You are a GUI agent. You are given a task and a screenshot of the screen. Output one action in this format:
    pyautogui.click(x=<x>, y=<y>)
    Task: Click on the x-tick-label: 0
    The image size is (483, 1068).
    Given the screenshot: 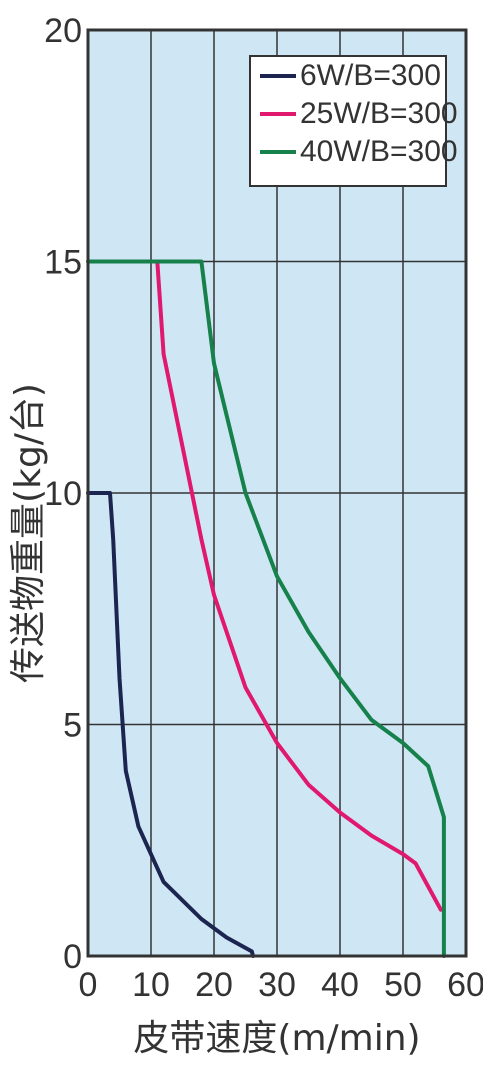 What is the action you would take?
    pyautogui.click(x=88, y=985)
    